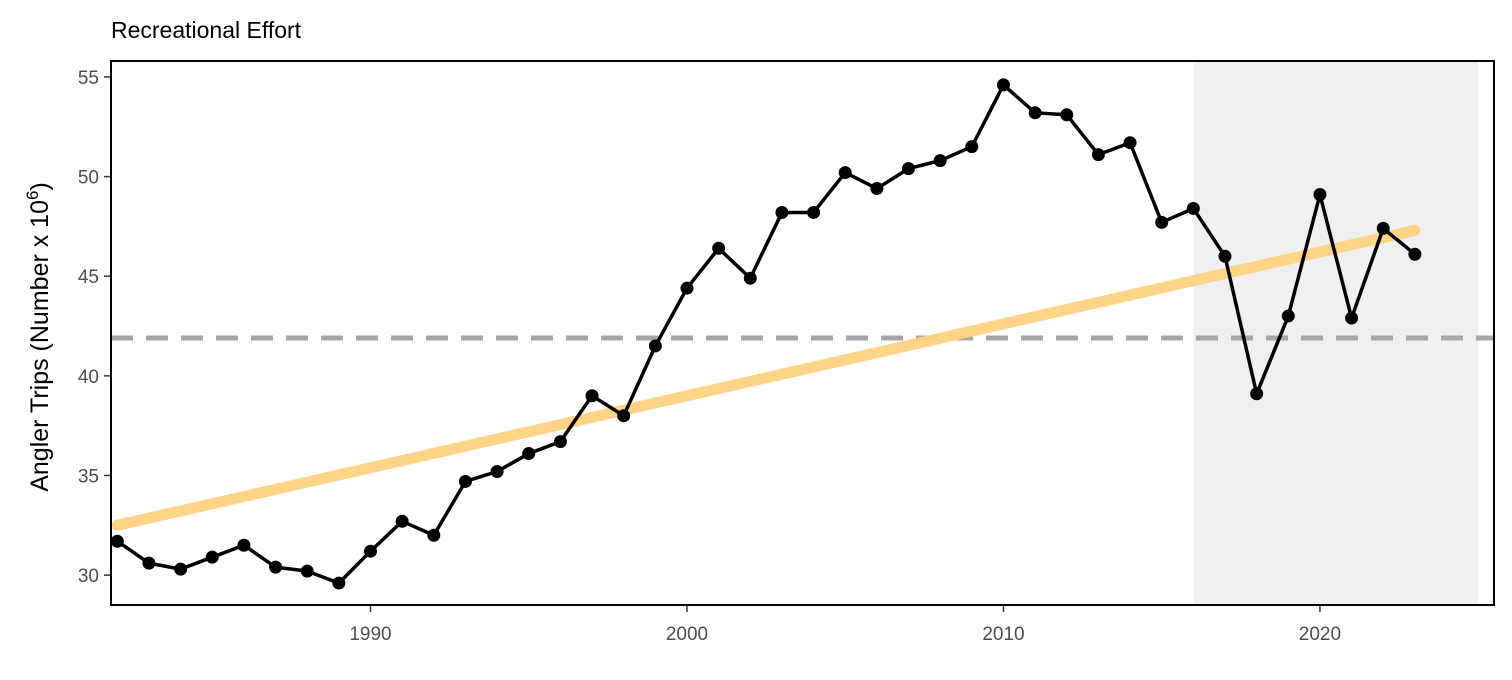 The width and height of the screenshot is (1512, 680). What do you see at coordinates (1320, 634) in the screenshot?
I see `x-tick-label: 2020` at bounding box center [1320, 634].